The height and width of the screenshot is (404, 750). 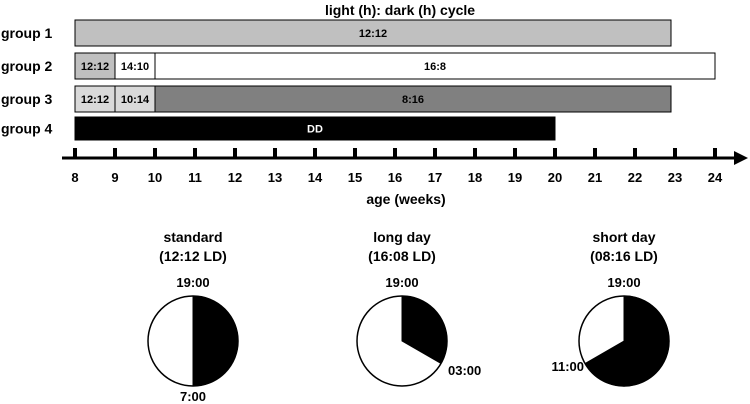 I want to click on age-timeline: 8 9 10 11 12 13 14 15 16 17 18 19 20 21 22 23 24, so click(x=405, y=166).